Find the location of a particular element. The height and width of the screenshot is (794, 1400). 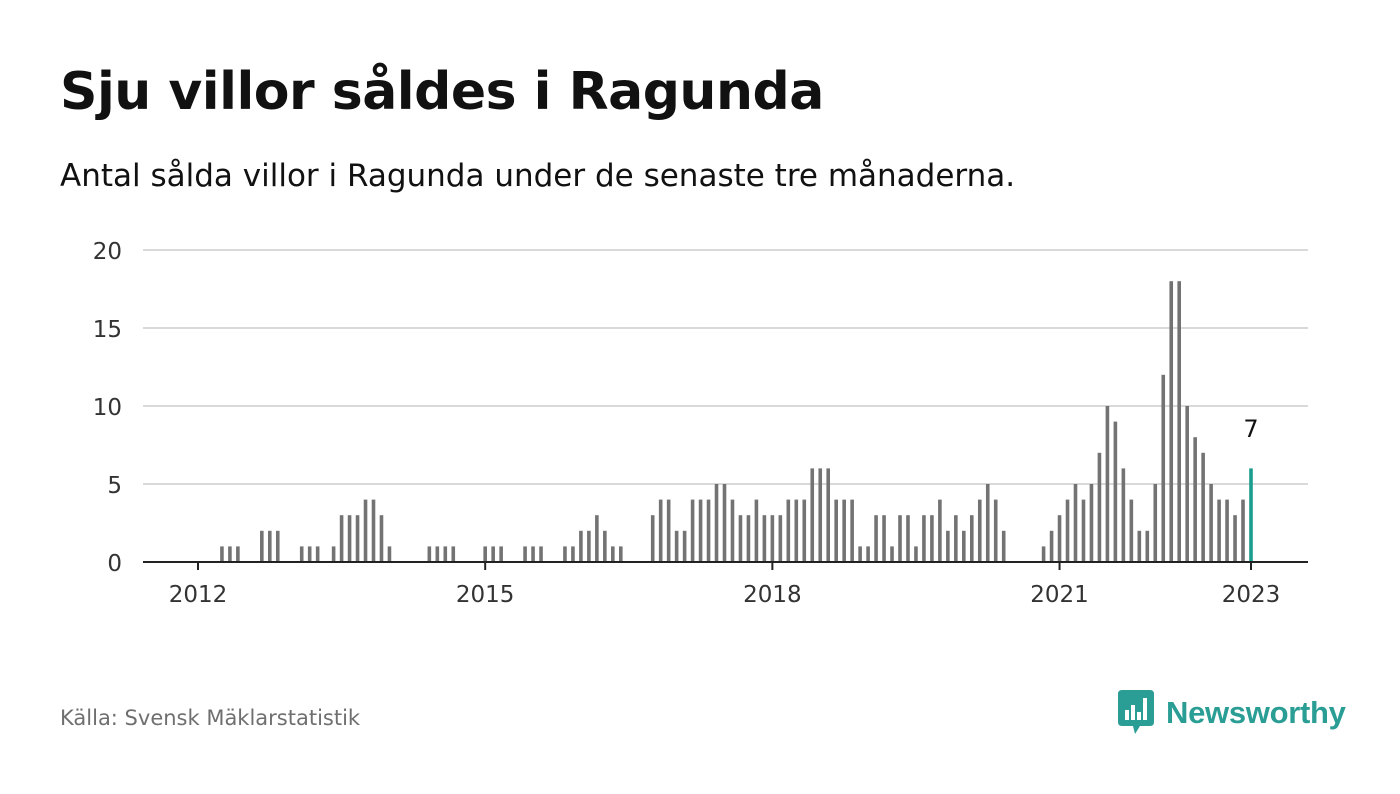

x-tick-label: 2018 is located at coordinates (772, 595).